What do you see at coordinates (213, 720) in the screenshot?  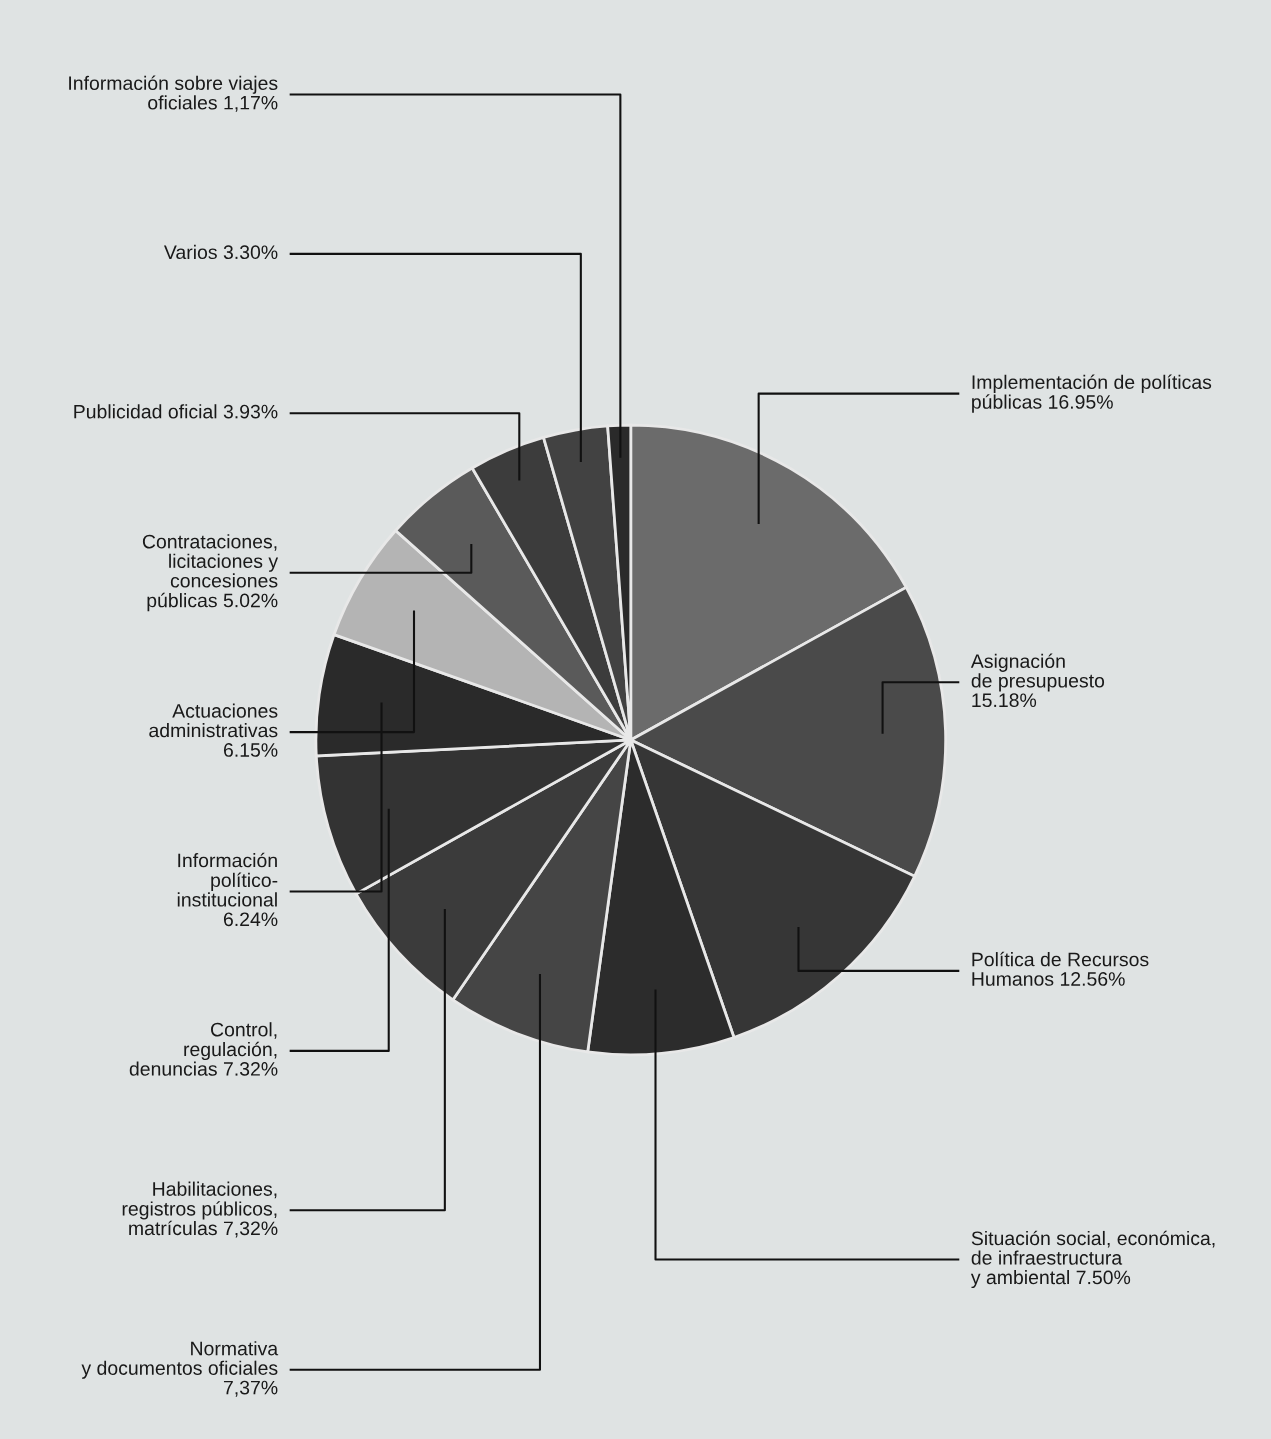 I see `slice-label: Actuaciones administrativas` at bounding box center [213, 720].